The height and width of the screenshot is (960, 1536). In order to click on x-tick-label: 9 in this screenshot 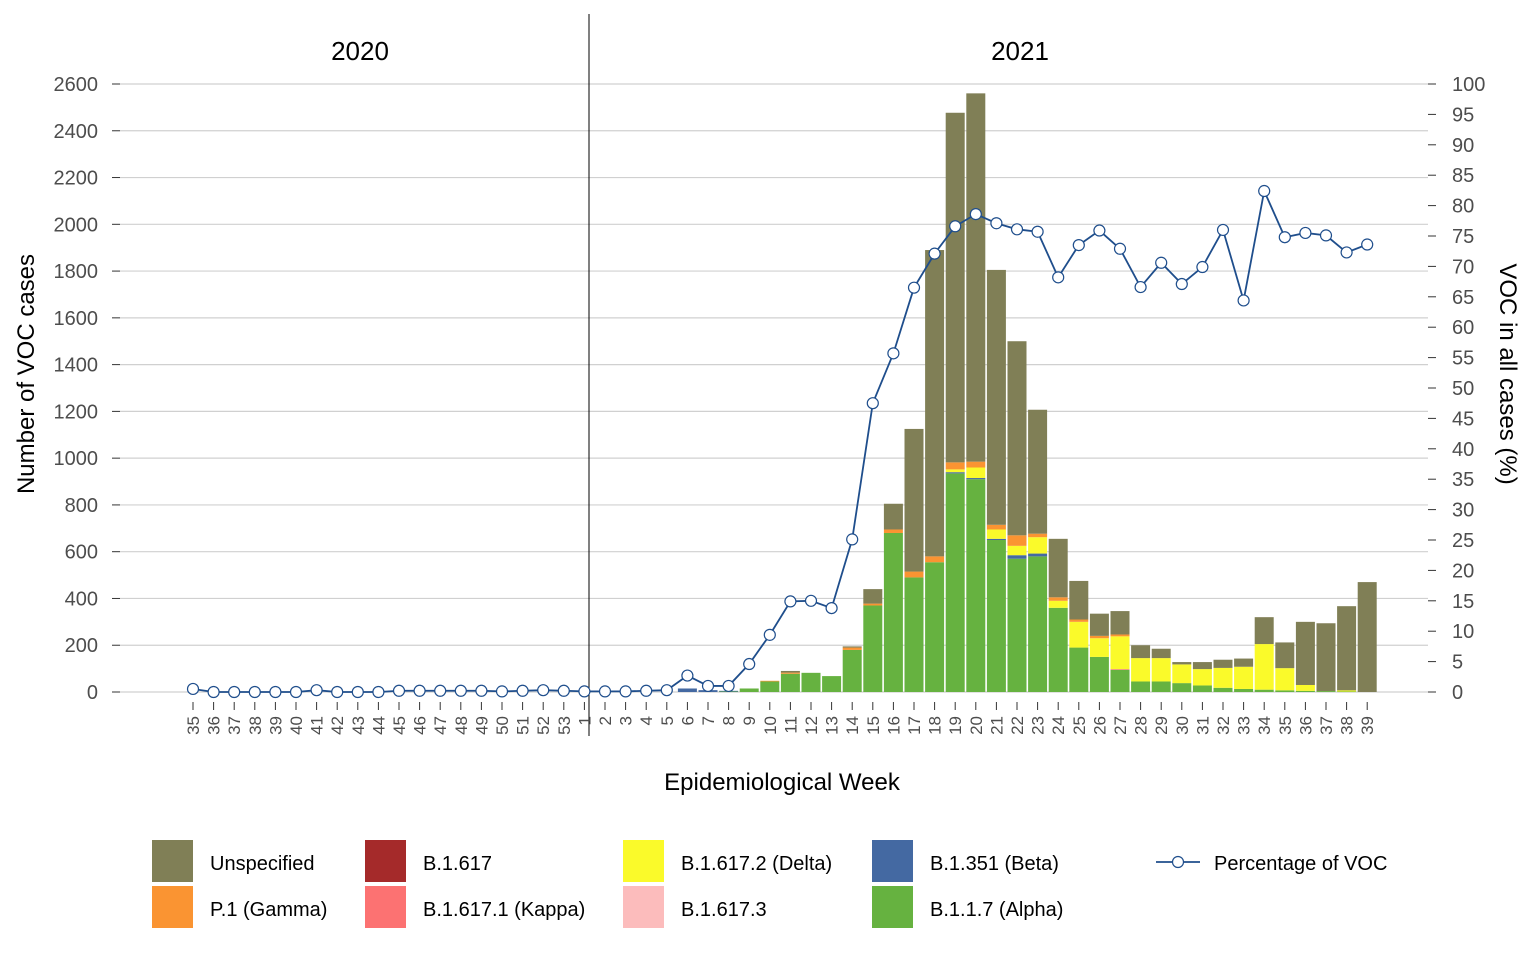, I will do `click(749, 720)`.